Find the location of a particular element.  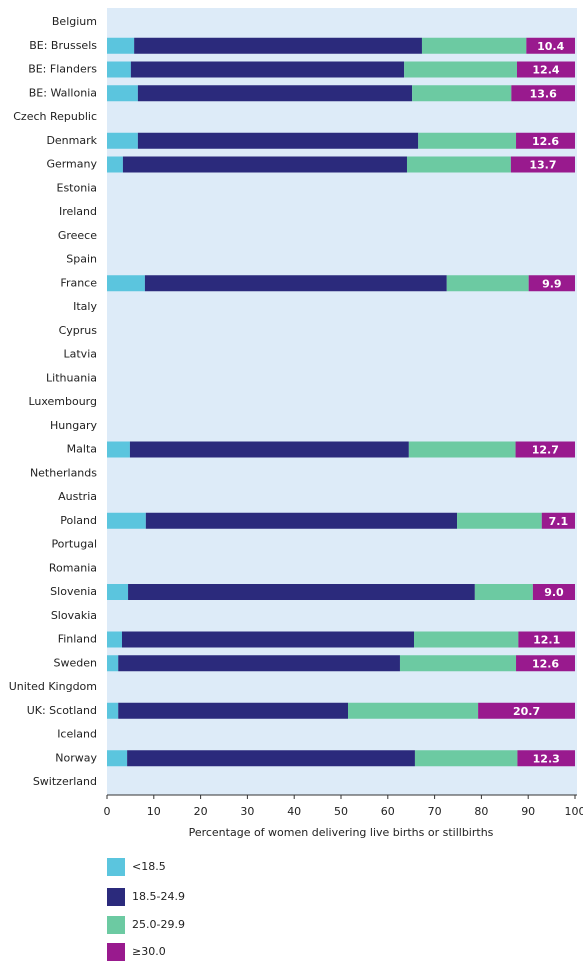

x-tick-label: 80 is located at coordinates (481, 811).